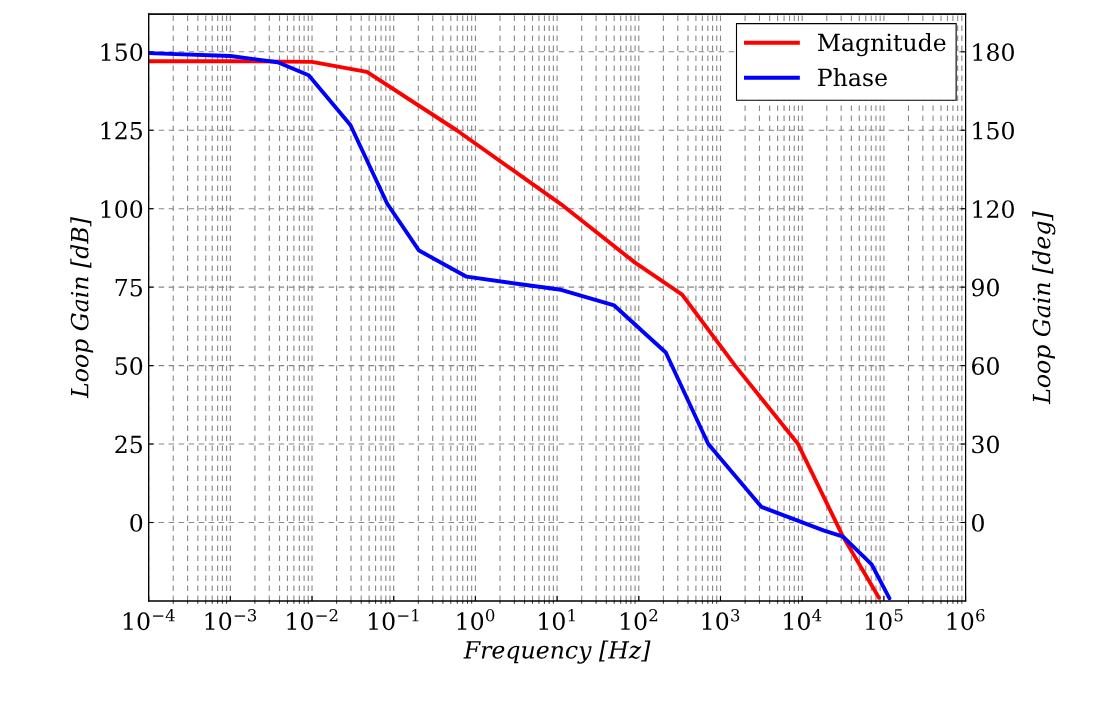  I want to click on y-tick-label: 150, so click(122, 52).